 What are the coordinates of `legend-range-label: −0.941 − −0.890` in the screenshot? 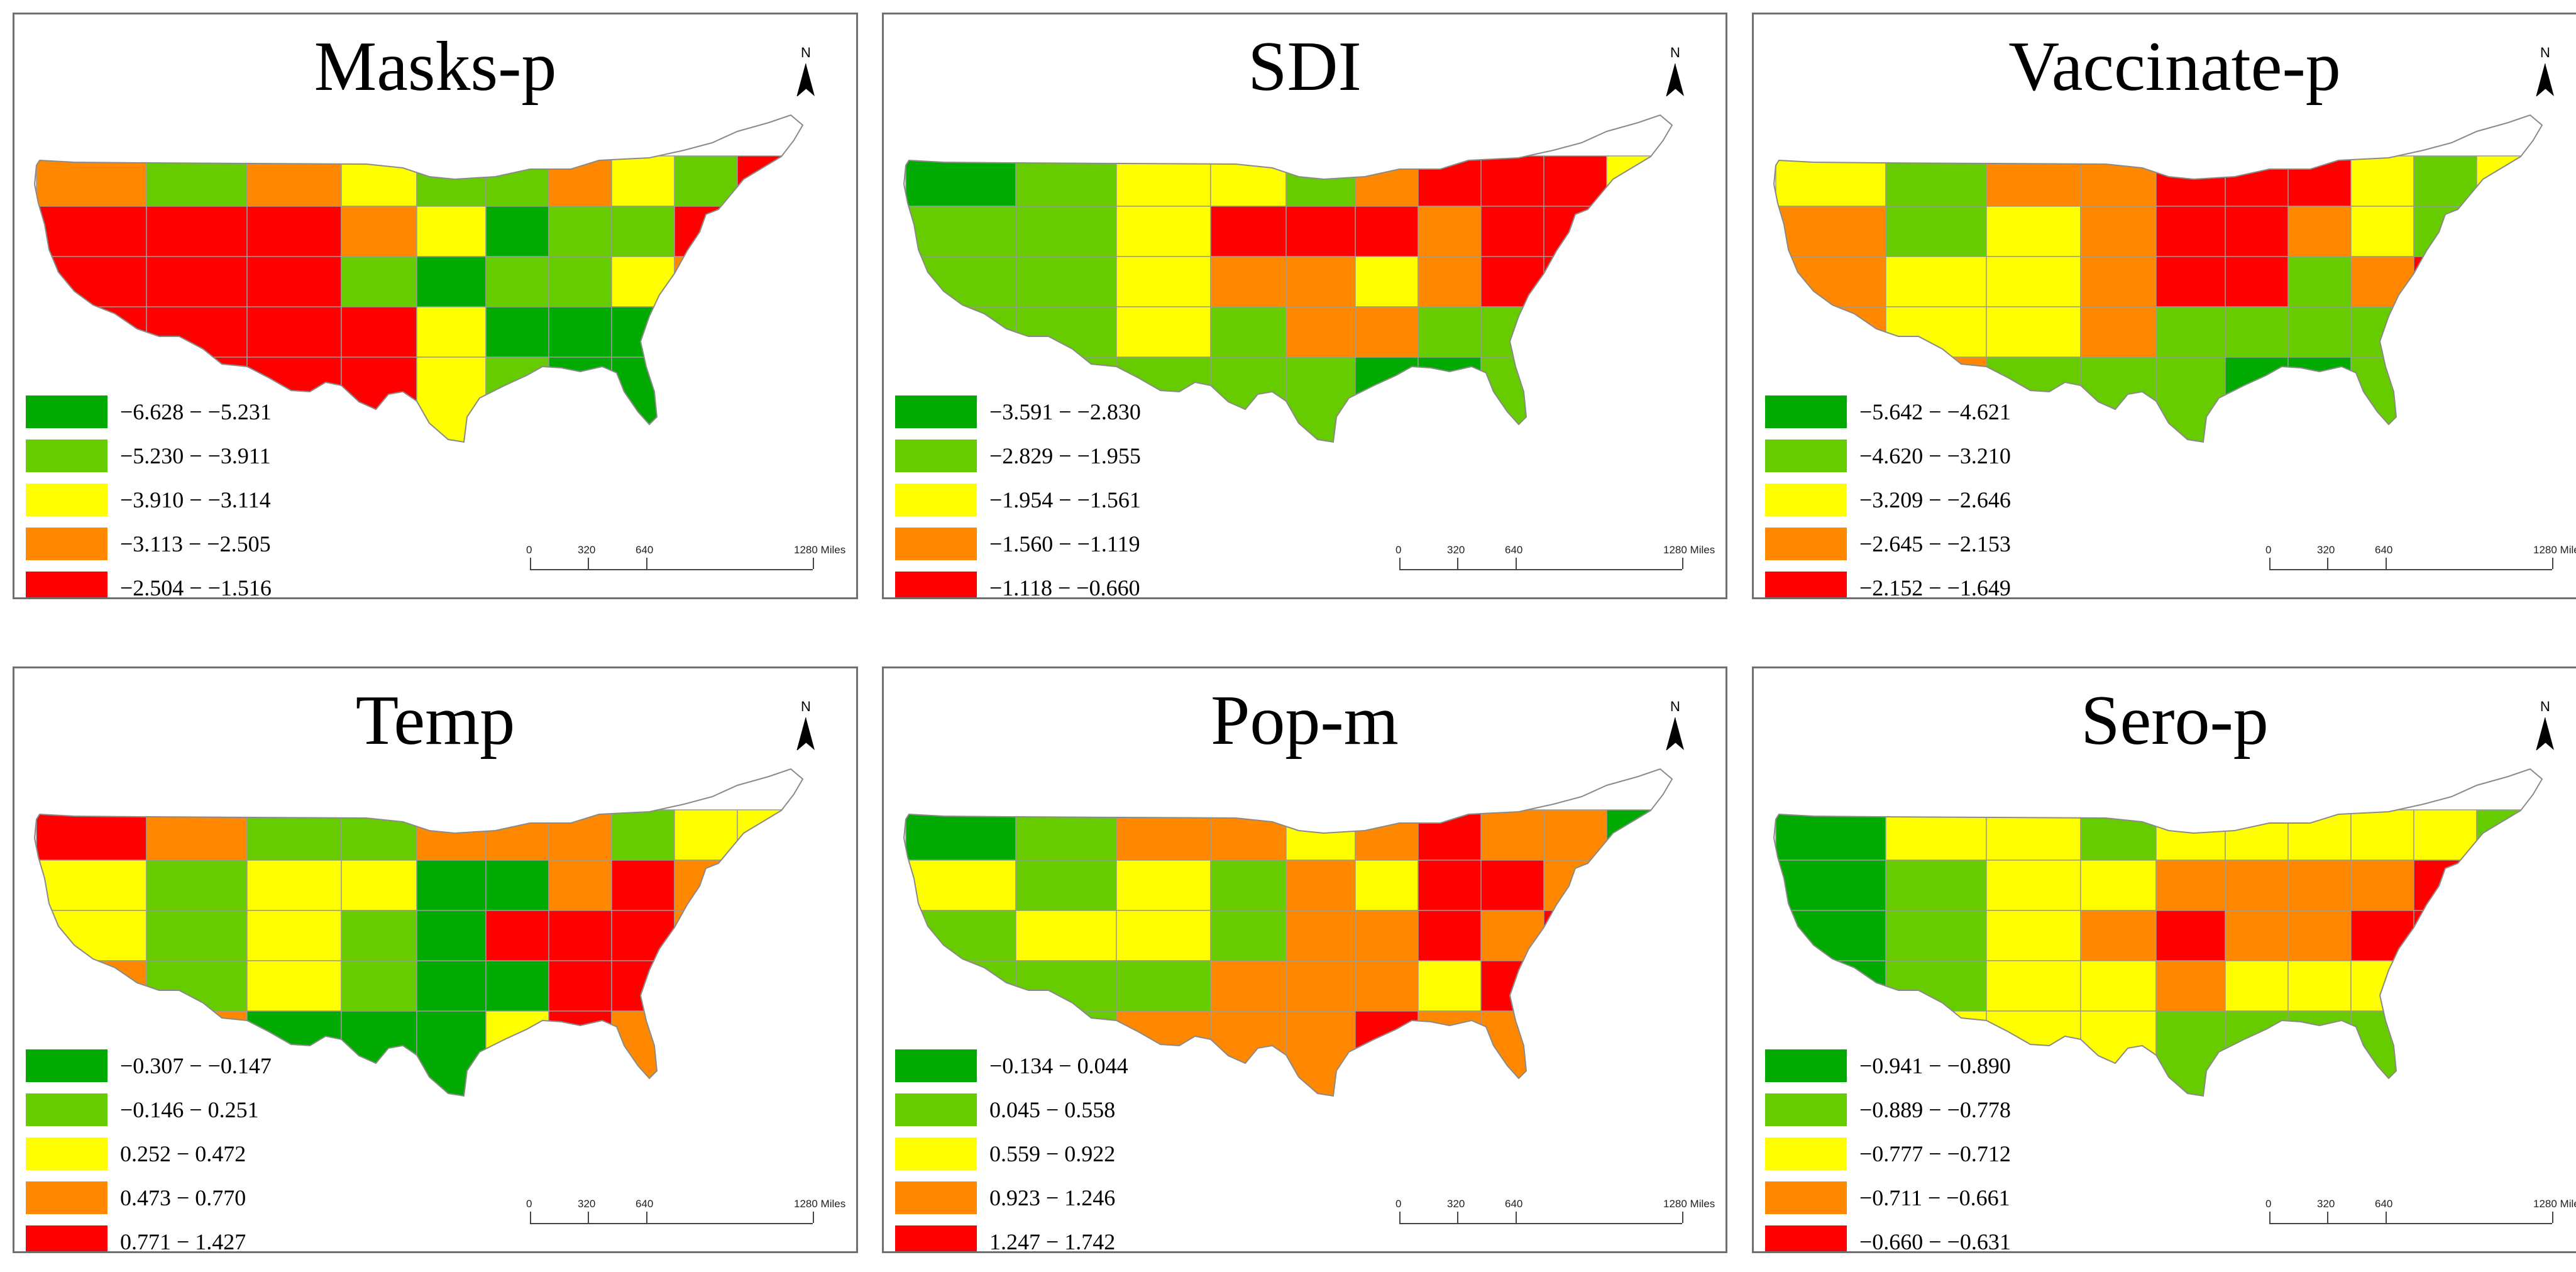 It's located at (1935, 1065).